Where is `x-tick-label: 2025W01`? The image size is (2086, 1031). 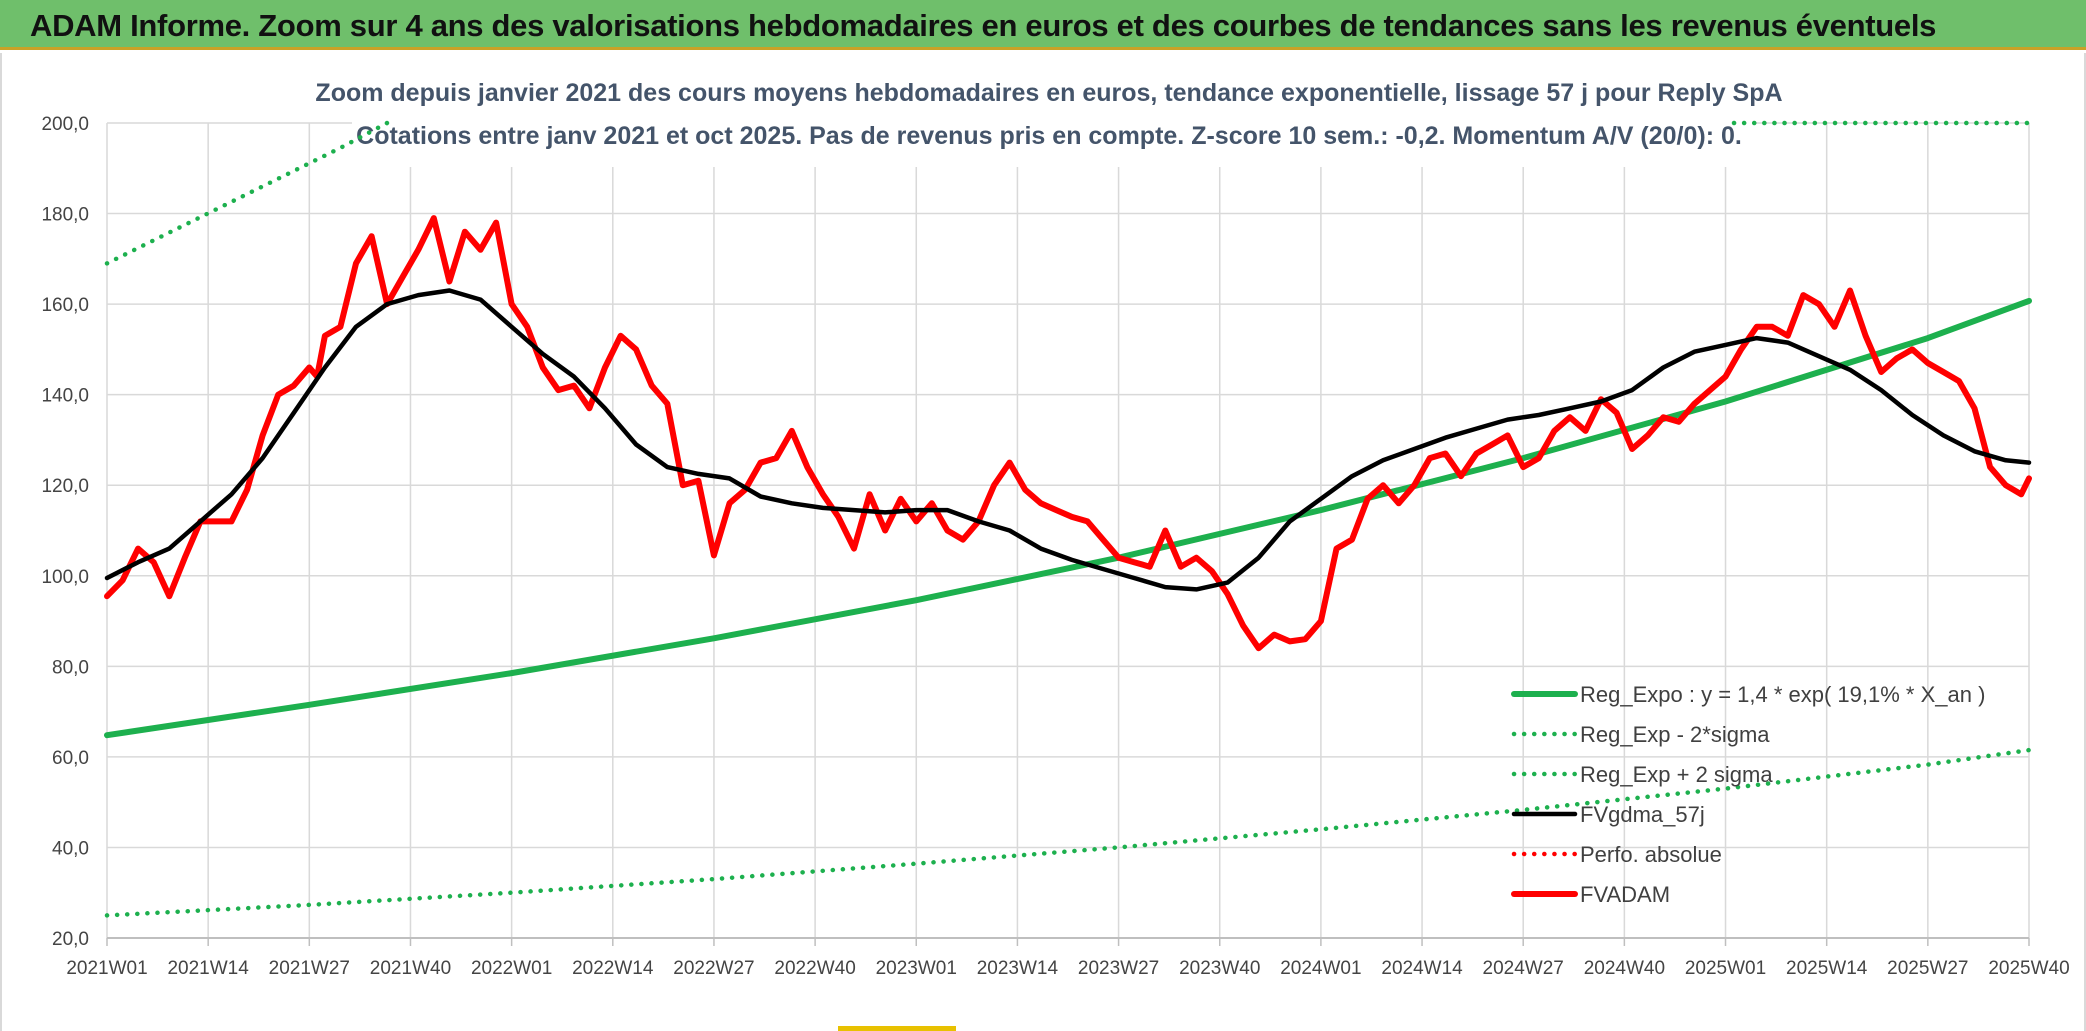 x-tick-label: 2025W01 is located at coordinates (1725, 968).